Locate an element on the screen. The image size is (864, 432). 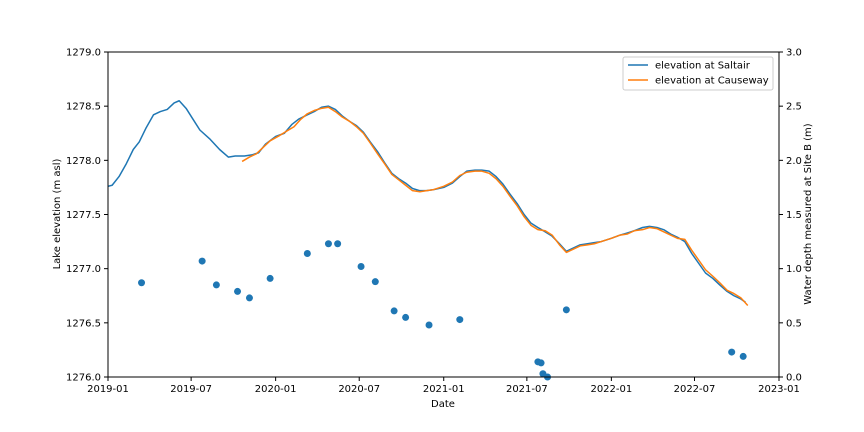
x-tick-label-5: 2021-07 is located at coordinates (527, 389).